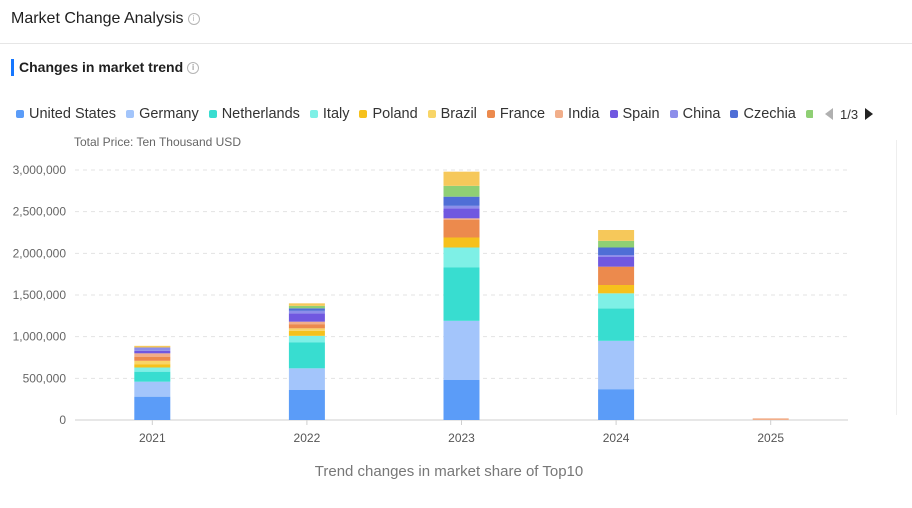 The width and height of the screenshot is (912, 508). I want to click on legend-item: China, so click(694, 114).